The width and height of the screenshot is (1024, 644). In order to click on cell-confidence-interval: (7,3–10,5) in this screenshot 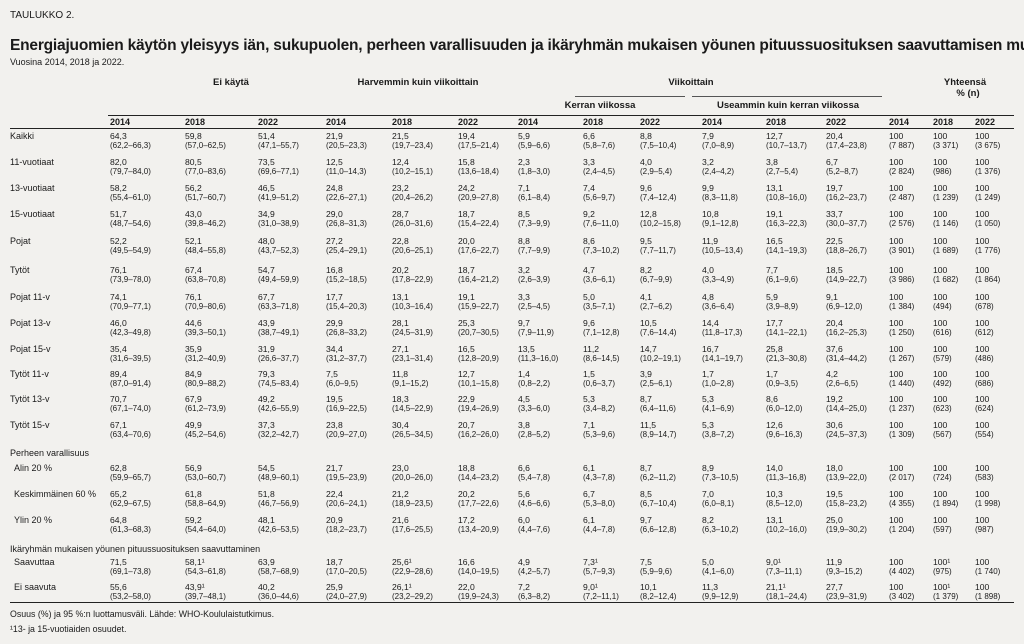, I will do `click(720, 477)`.